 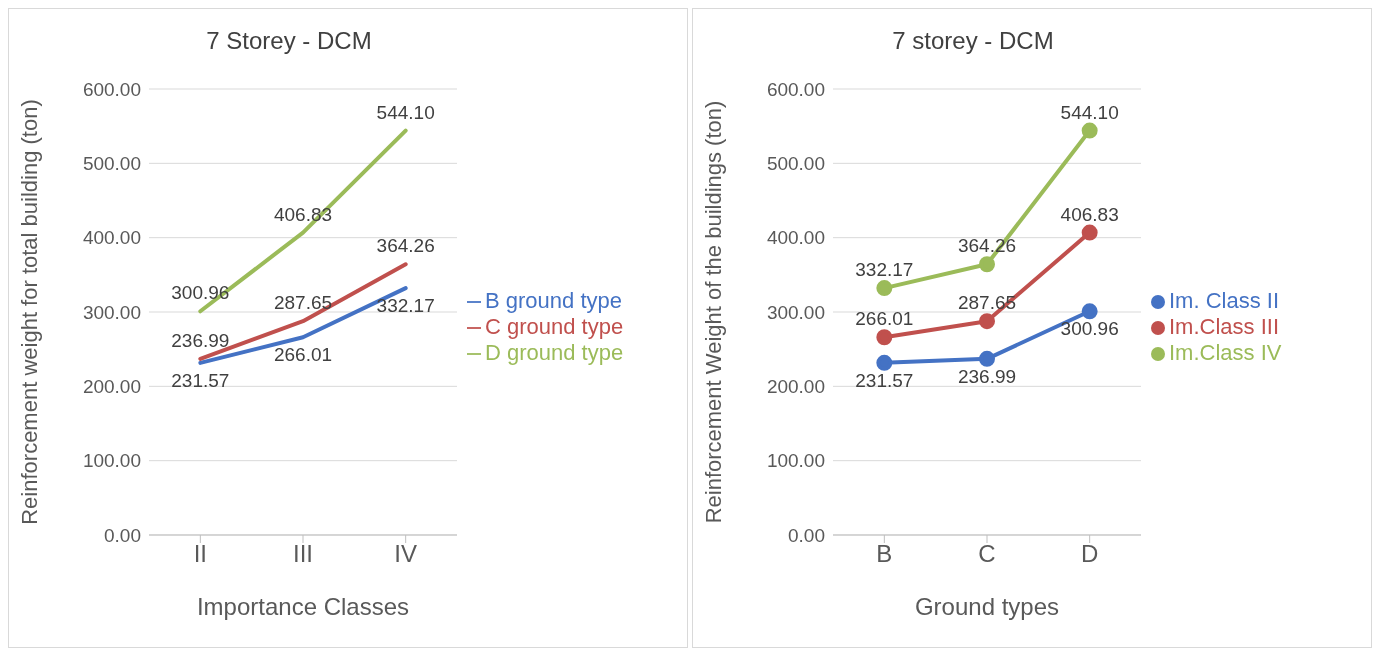 I want to click on legend-label: D ground type, so click(x=554, y=352).